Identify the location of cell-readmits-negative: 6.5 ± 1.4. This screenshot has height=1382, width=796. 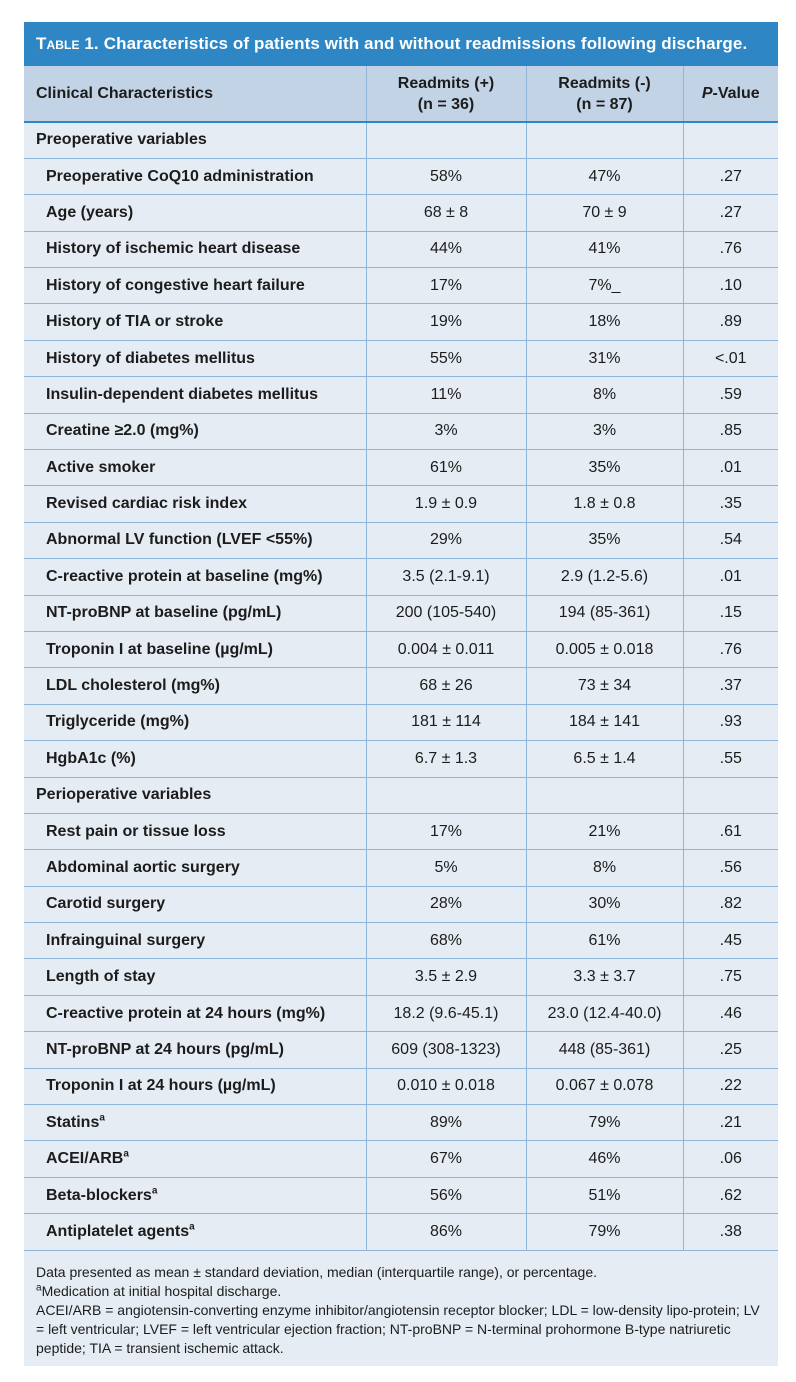
(605, 759).